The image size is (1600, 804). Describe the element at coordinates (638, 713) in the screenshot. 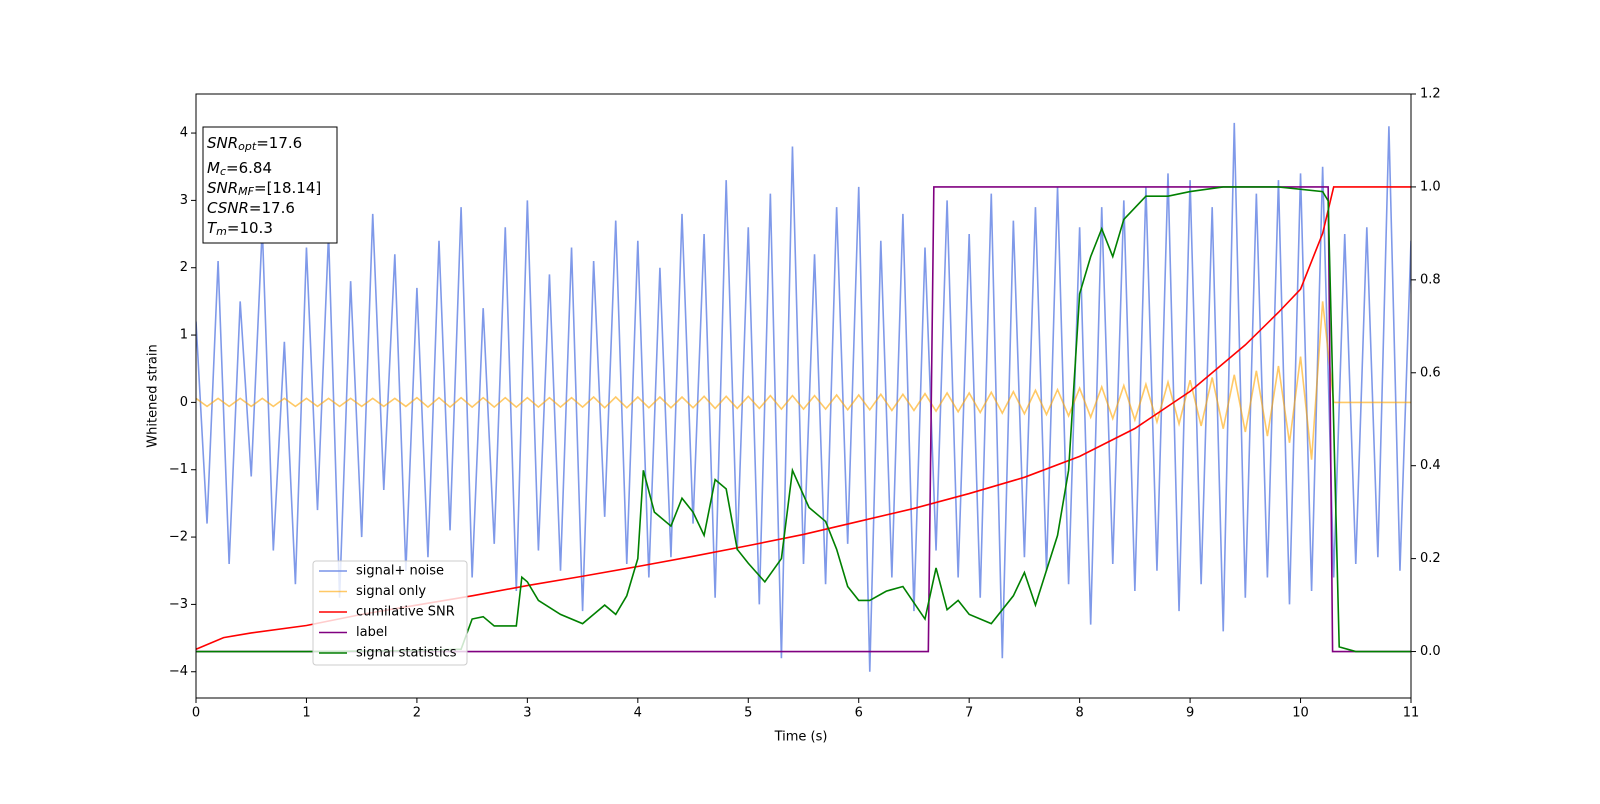

I see `x-tick-label: 4` at that location.